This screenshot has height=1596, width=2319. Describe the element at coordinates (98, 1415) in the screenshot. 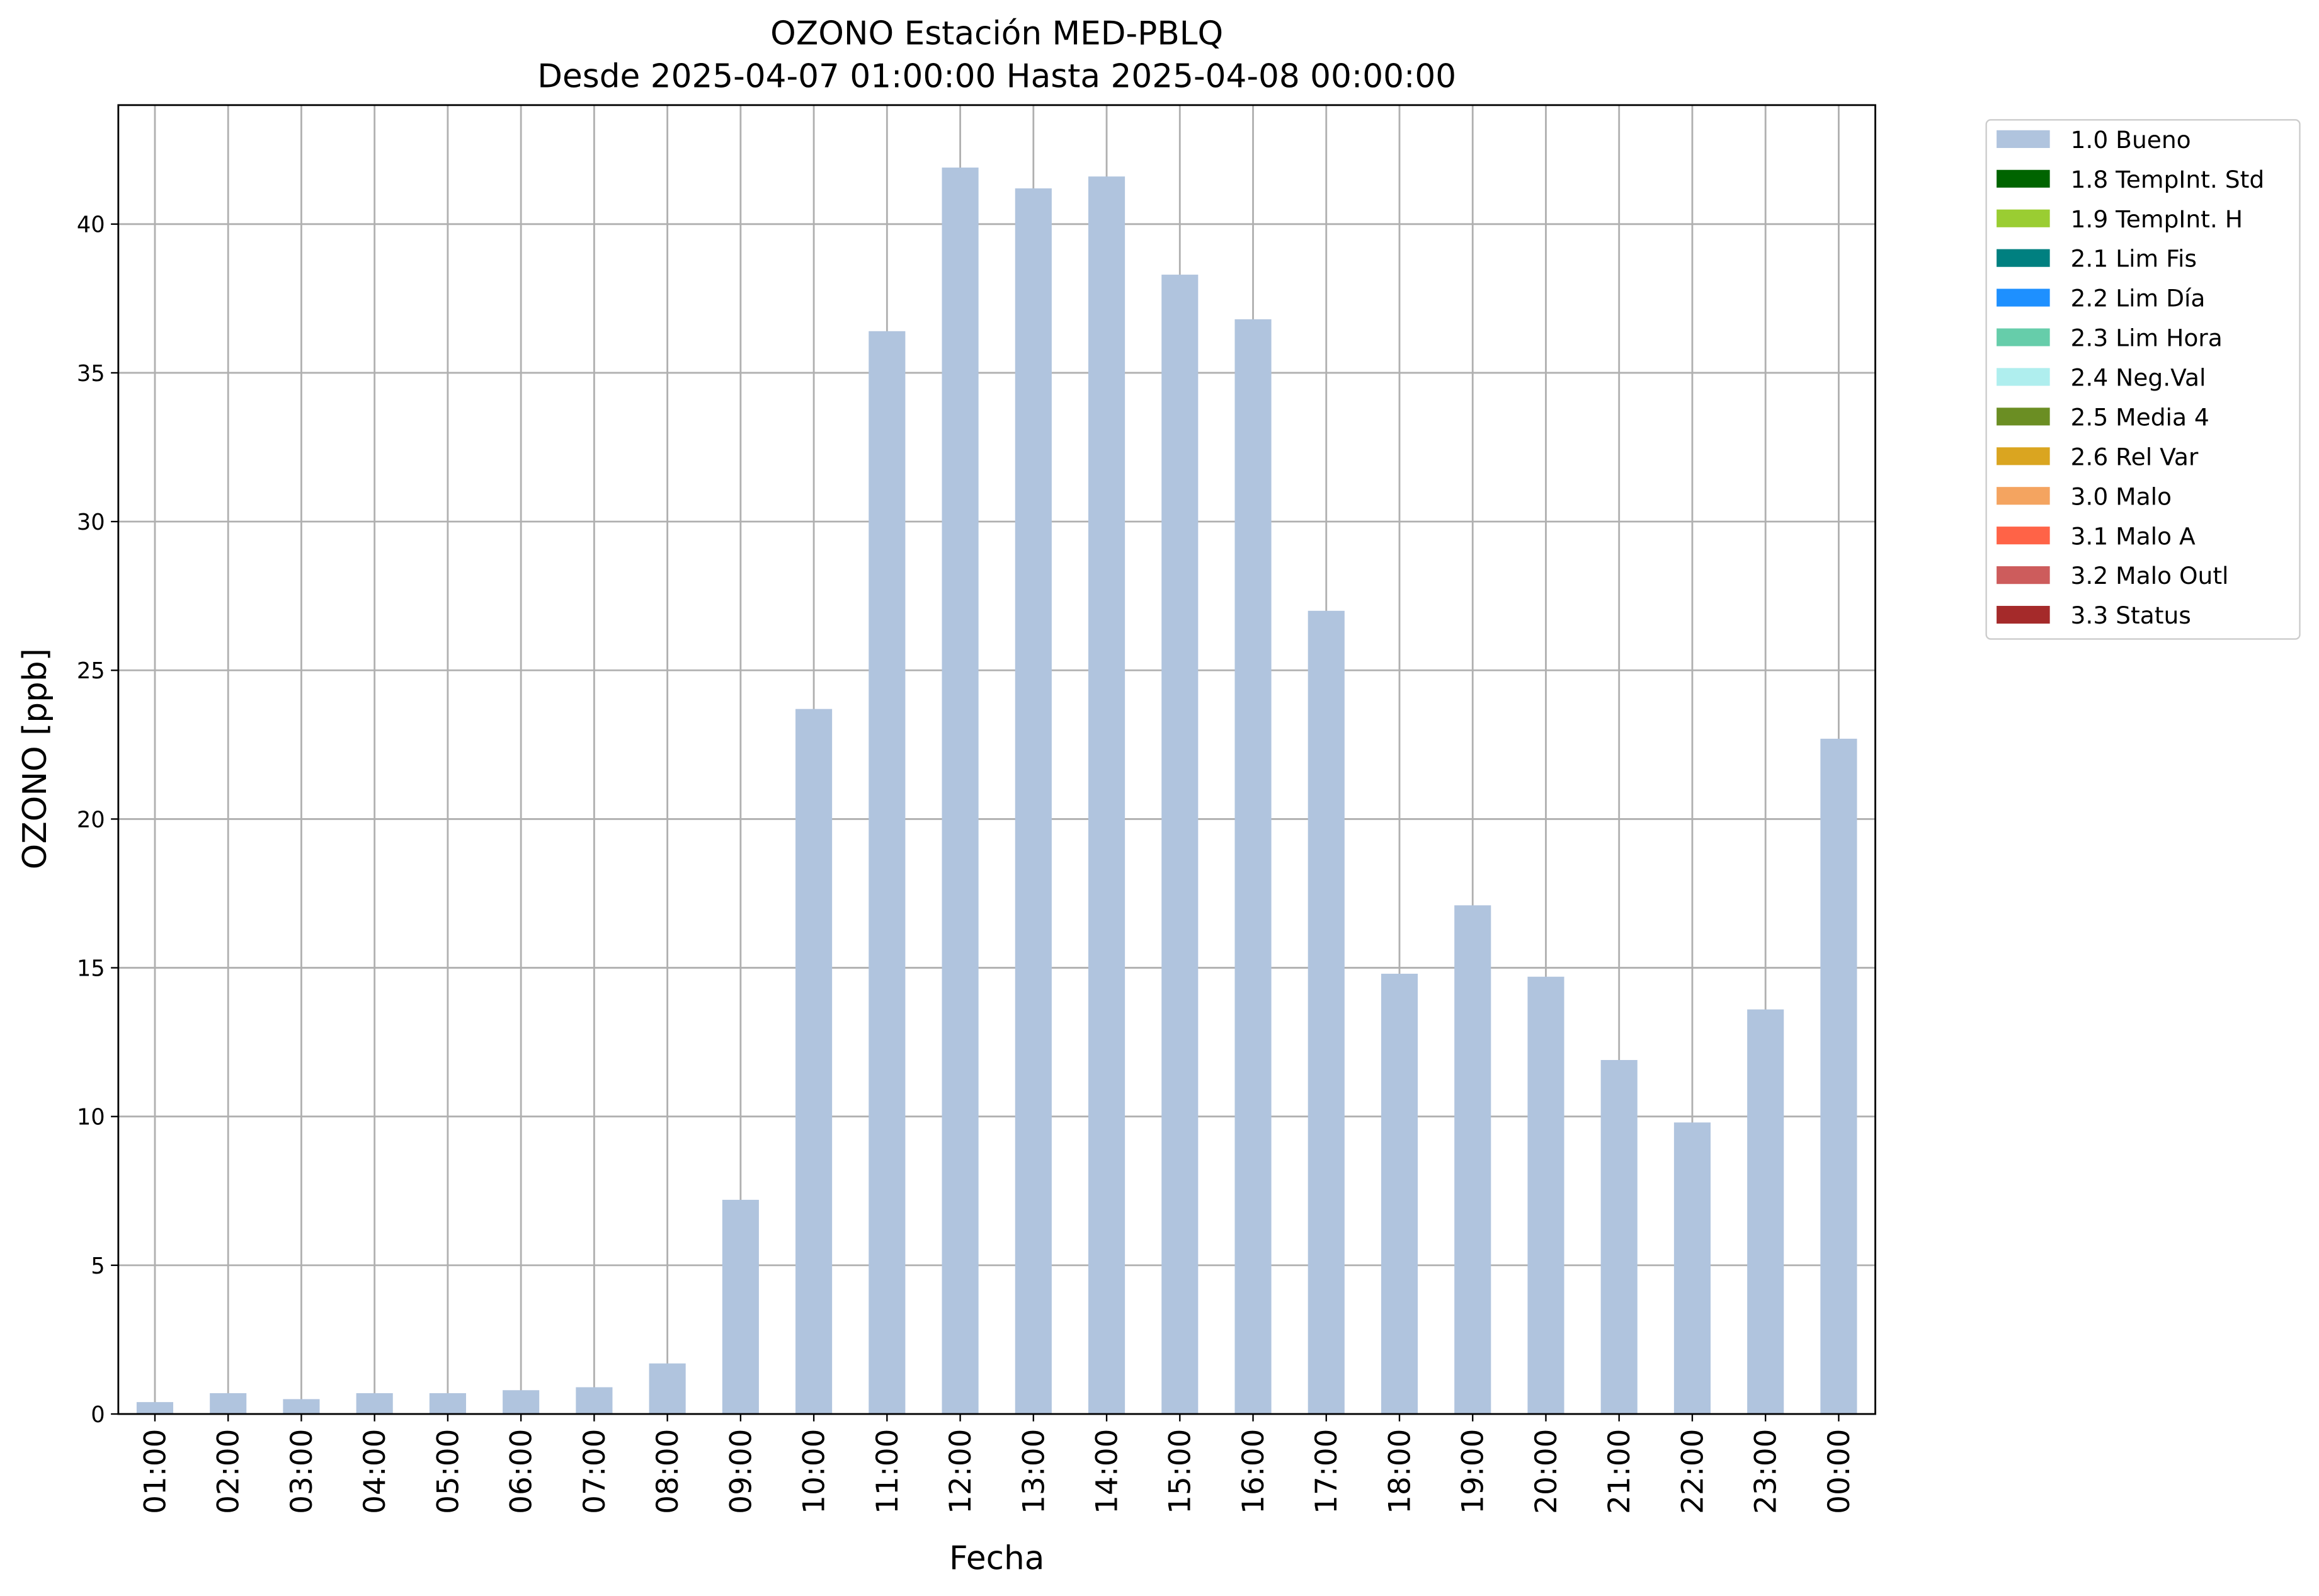

I see `y-tick-label: 0` at that location.